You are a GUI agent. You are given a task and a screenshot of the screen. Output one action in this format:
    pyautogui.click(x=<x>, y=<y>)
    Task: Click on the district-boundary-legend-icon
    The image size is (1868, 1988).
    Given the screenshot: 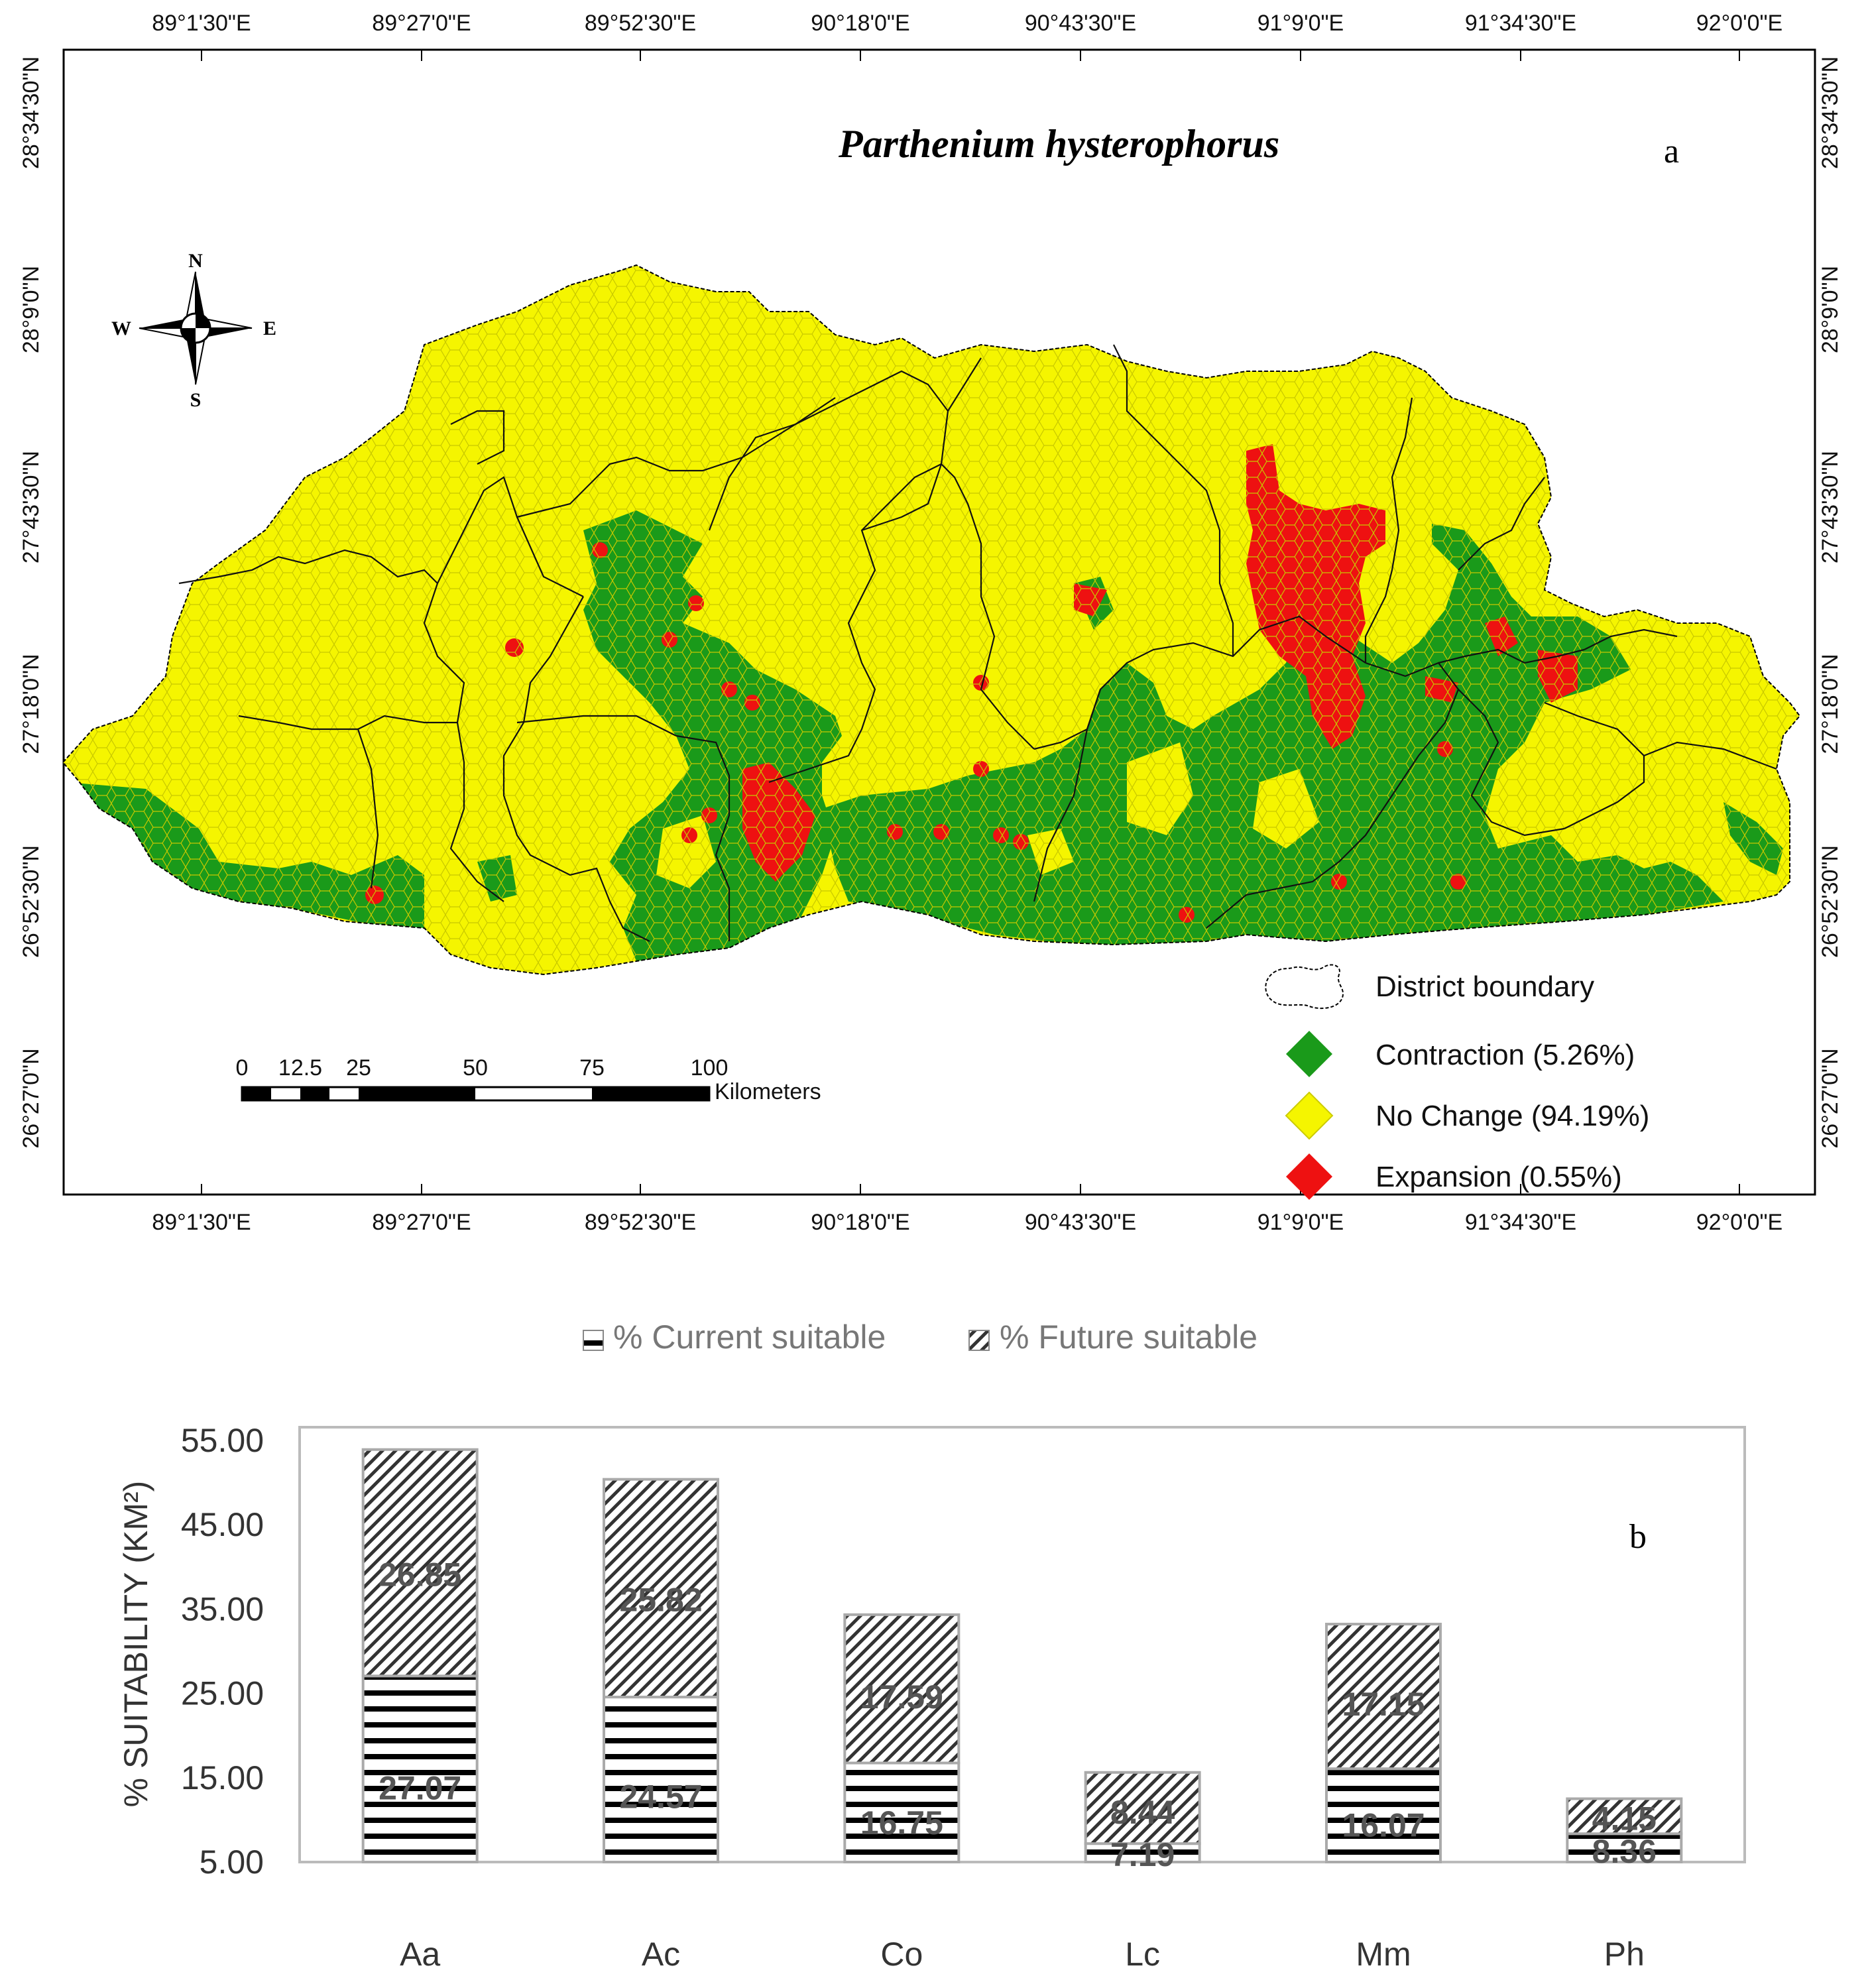 What is the action you would take?
    pyautogui.click(x=1304, y=987)
    